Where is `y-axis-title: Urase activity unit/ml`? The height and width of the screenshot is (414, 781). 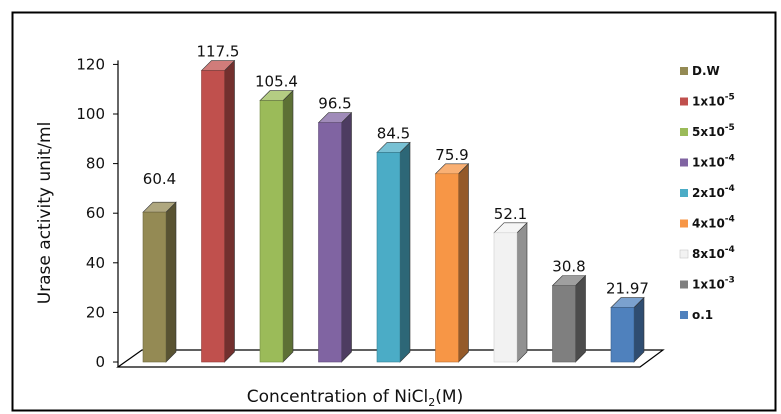 y-axis-title: Urase activity unit/ml is located at coordinates (45, 213).